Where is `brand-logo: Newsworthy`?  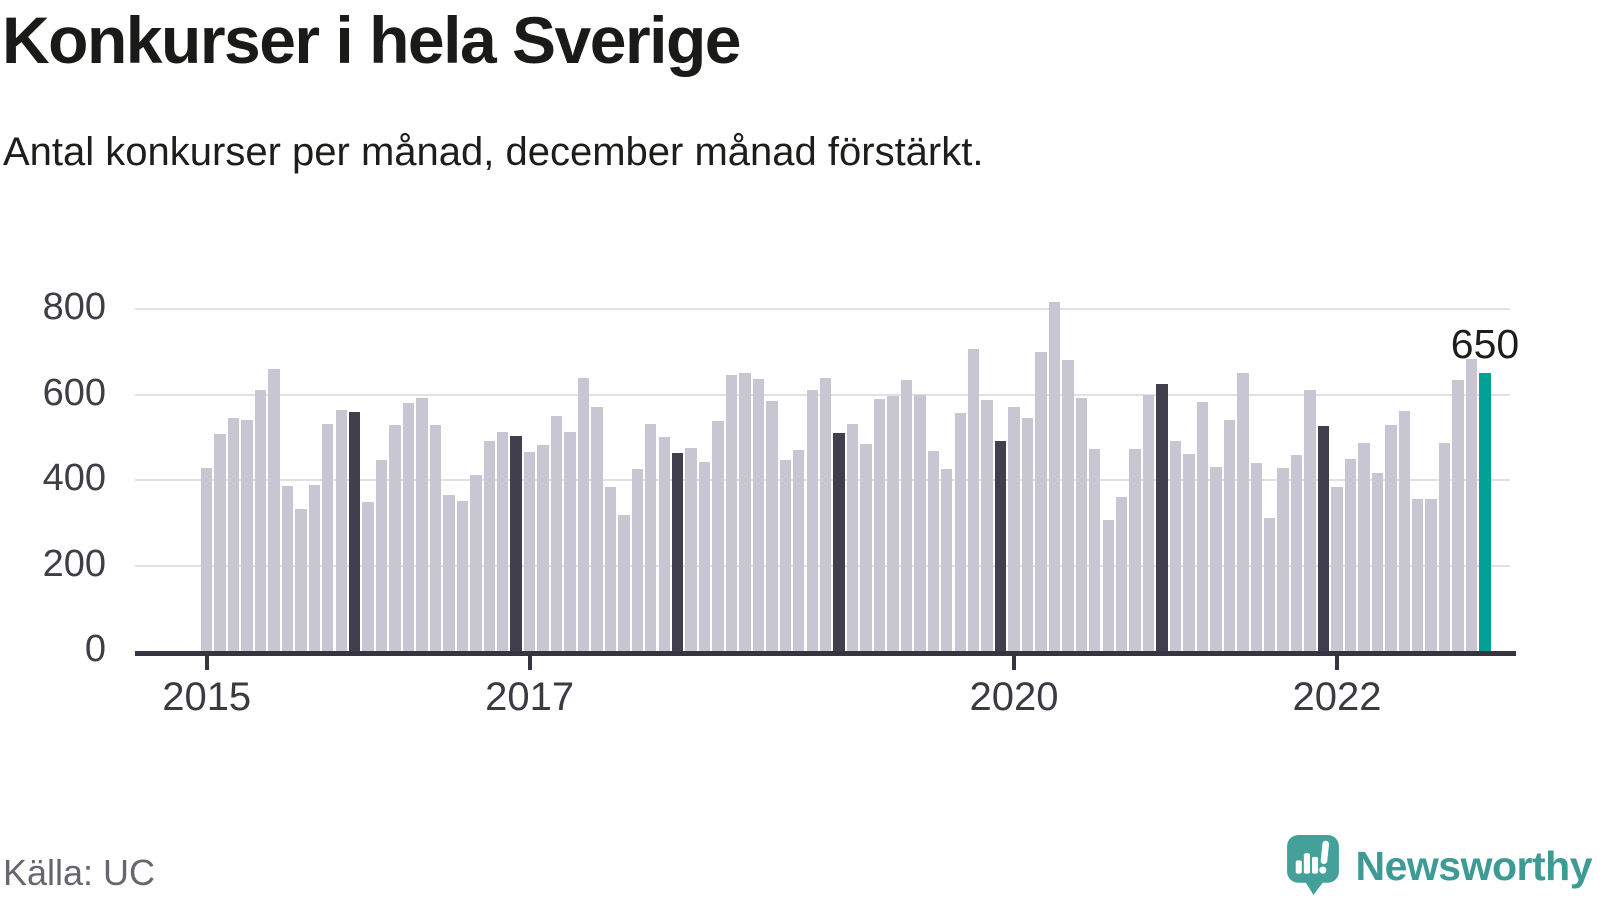 brand-logo: Newsworthy is located at coordinates (1439, 865).